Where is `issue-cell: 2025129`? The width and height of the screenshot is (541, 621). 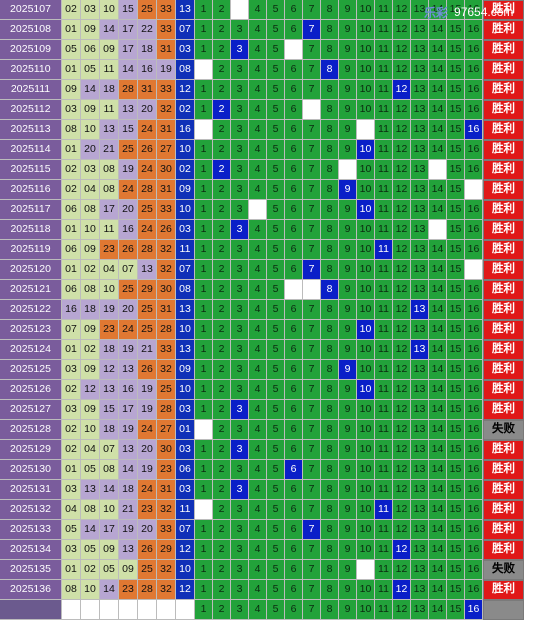
issue-cell: 2025129 is located at coordinates (31, 450).